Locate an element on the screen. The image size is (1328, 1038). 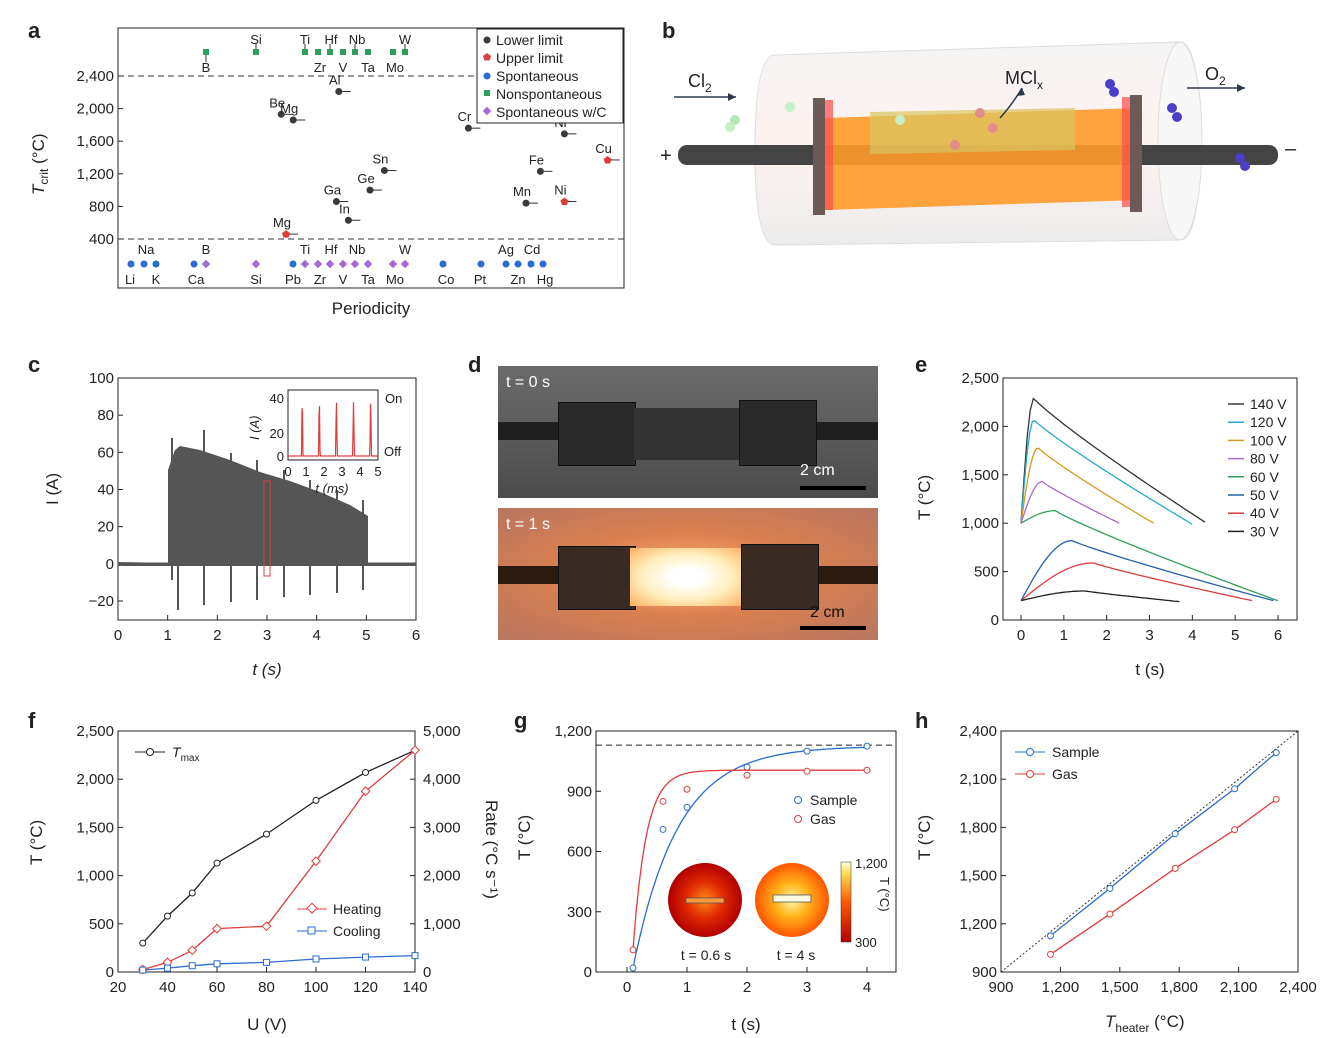
f-y2tick-label: 5,000 is located at coordinates (442, 731).